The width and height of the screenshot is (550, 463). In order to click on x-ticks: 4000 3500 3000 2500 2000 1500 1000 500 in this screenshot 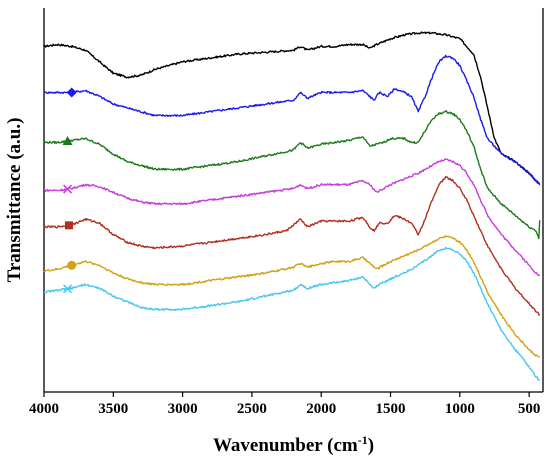, I will do `click(284, 404)`.